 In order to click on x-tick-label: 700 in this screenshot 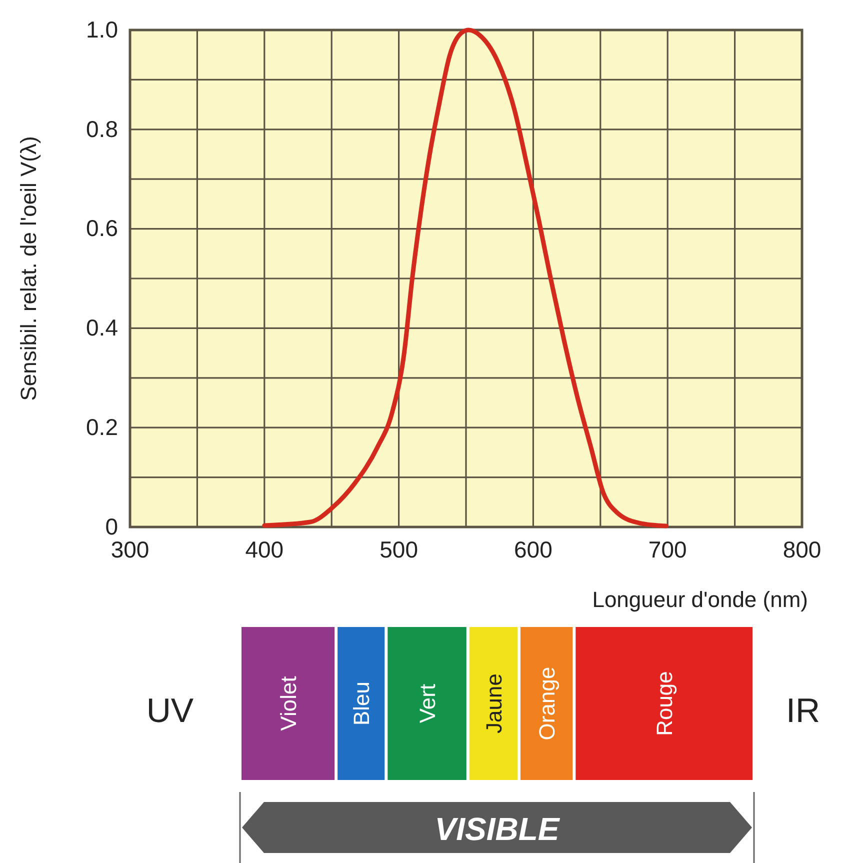, I will do `click(667, 549)`.